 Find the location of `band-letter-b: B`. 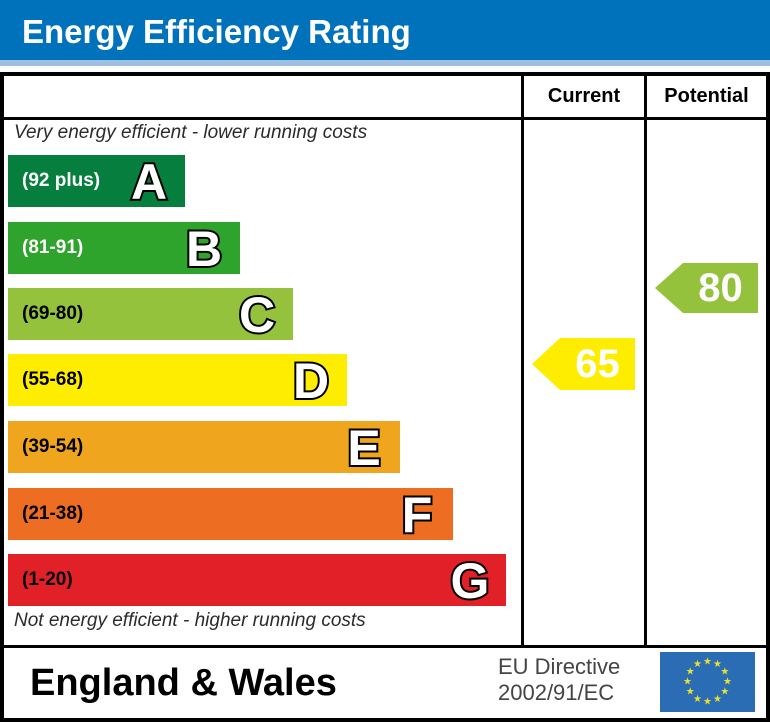

band-letter-b: B is located at coordinates (204, 248).